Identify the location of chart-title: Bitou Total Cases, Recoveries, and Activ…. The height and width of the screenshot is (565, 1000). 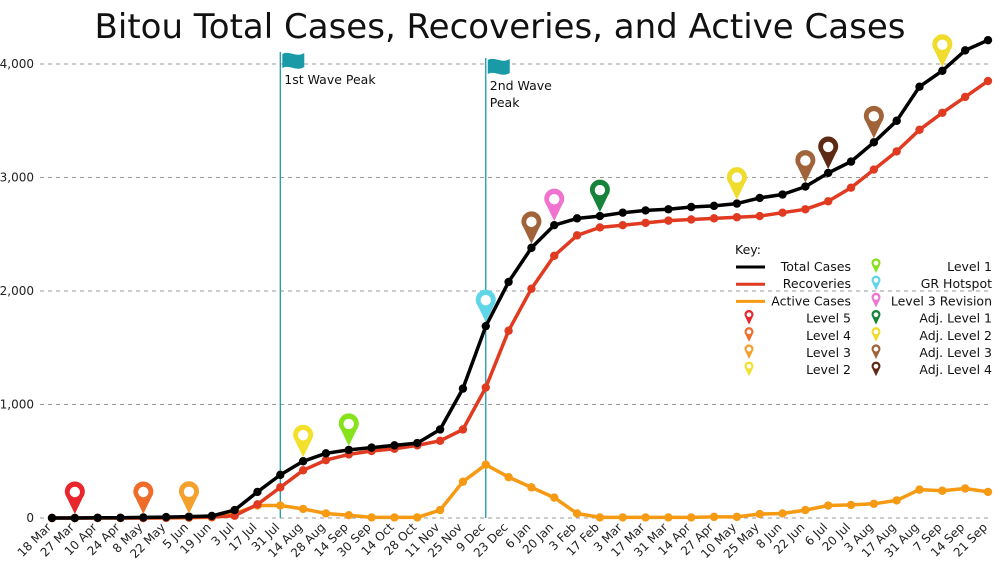
(500, 27).